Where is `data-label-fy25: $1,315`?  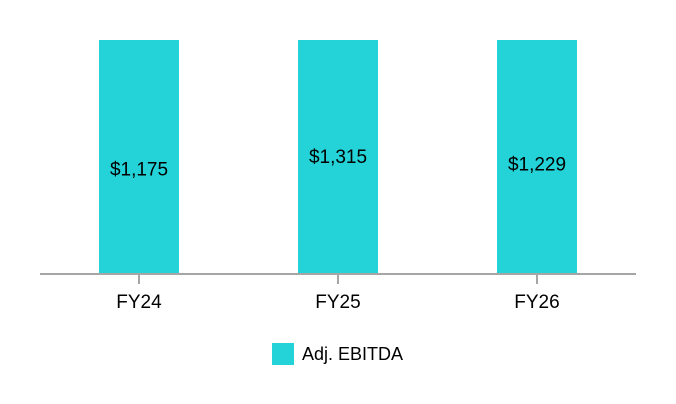
data-label-fy25: $1,315 is located at coordinates (338, 157).